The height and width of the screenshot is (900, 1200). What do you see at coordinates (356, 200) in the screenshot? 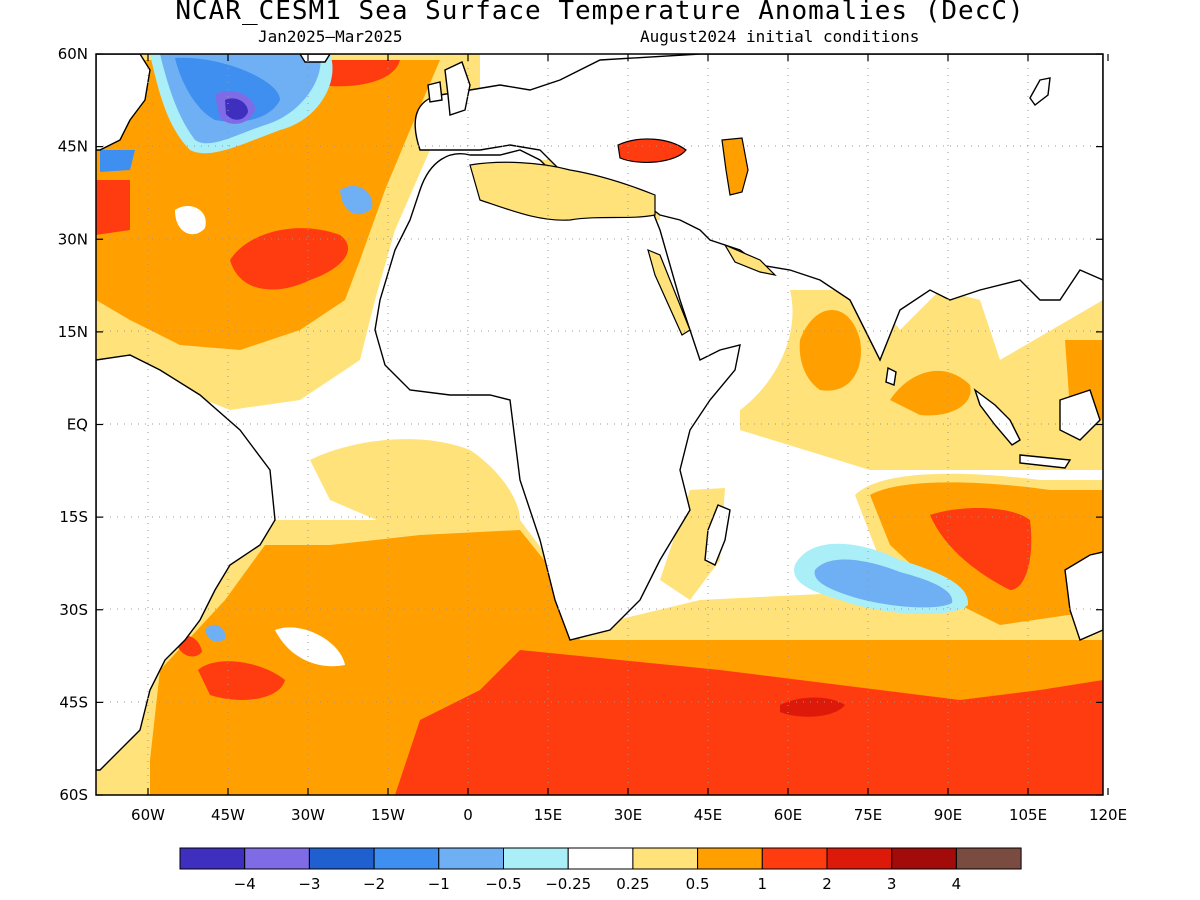
I see `mid-atl-cool` at bounding box center [356, 200].